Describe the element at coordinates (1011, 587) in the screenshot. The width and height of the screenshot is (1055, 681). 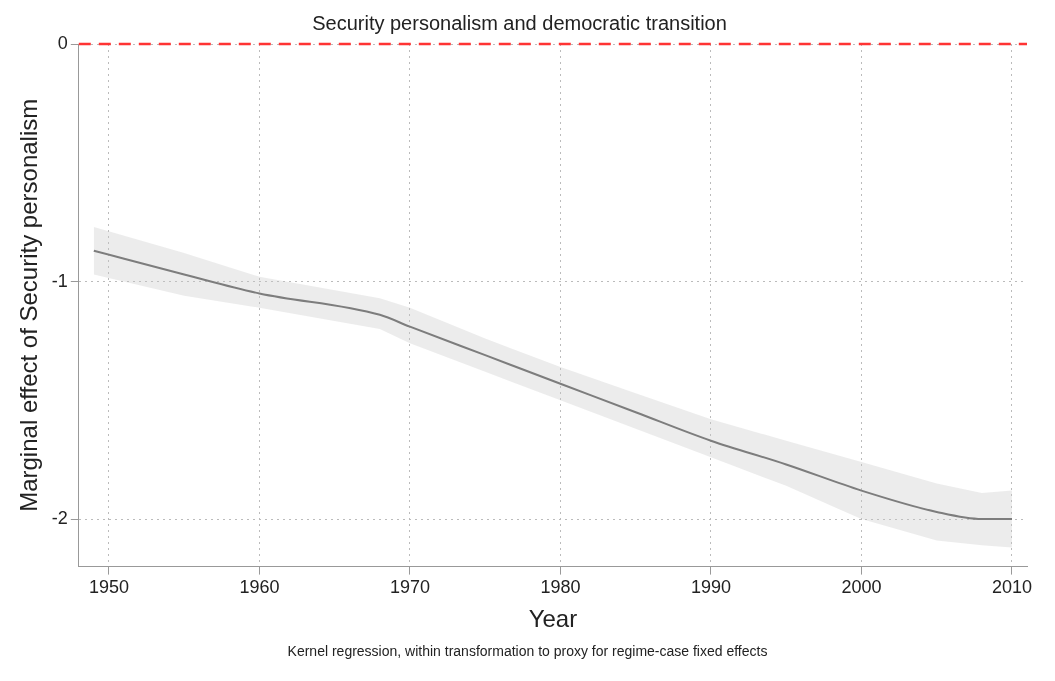
I see `x-tick-label: 2010` at that location.